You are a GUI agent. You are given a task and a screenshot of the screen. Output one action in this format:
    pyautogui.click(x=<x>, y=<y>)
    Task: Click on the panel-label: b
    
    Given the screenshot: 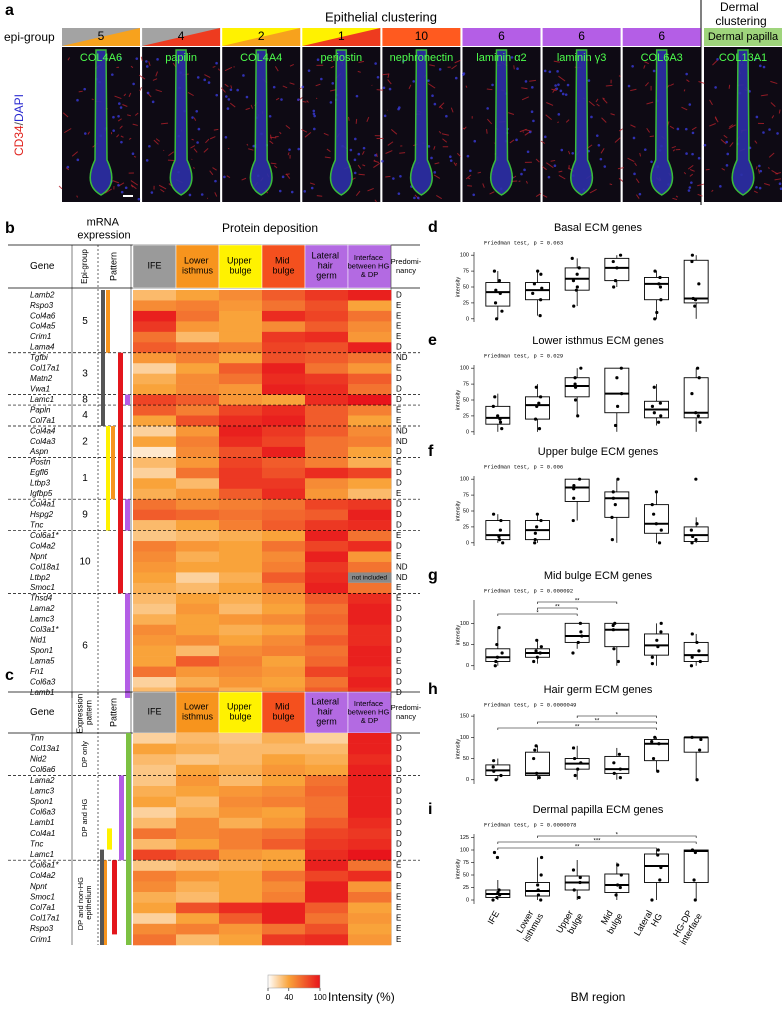 What is the action you would take?
    pyautogui.click(x=10, y=228)
    